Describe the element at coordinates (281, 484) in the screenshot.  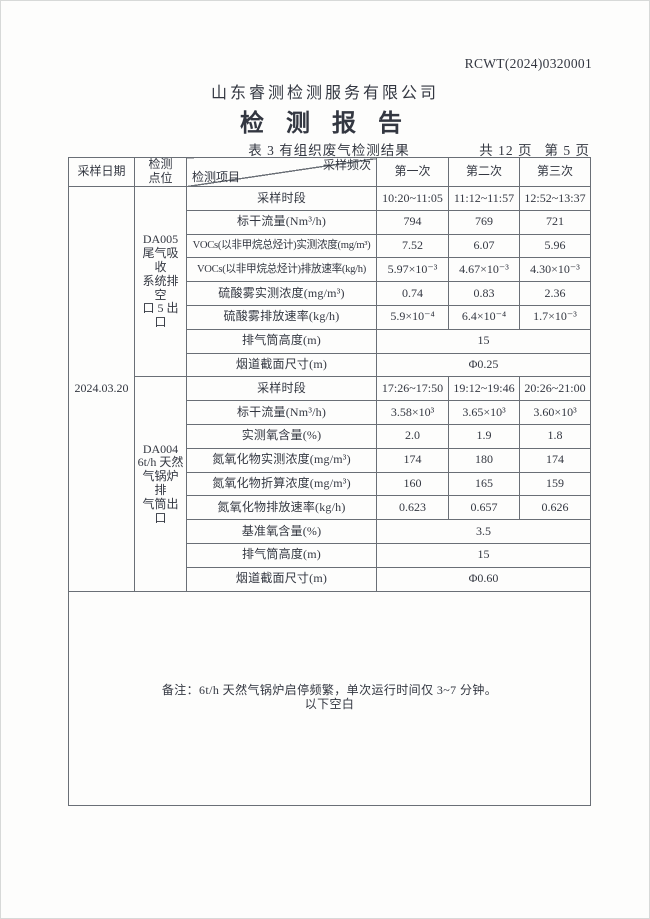
I see `row-label: 氮氧化物折算浓度(mg/m³)` at that location.